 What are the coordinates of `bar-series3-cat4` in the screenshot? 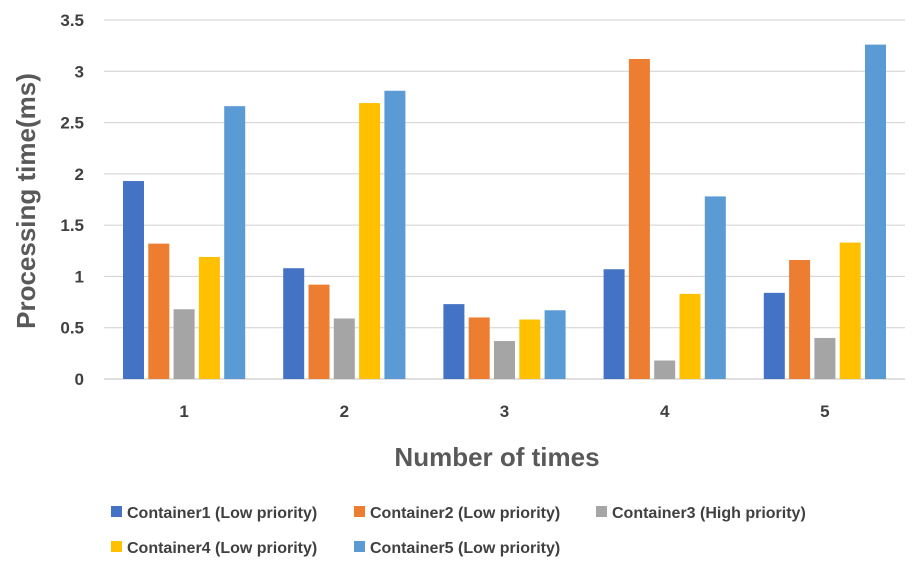 It's located at (665, 369).